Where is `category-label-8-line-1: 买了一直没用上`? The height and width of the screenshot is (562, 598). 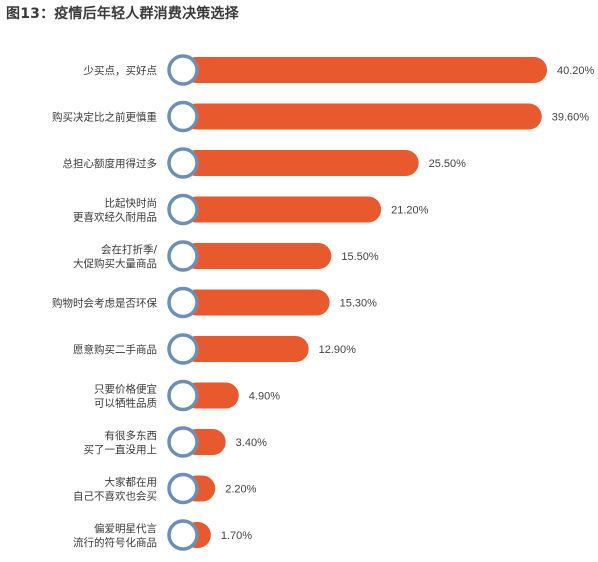 category-label-8-line-1: 买了一直没用上 is located at coordinates (121, 449).